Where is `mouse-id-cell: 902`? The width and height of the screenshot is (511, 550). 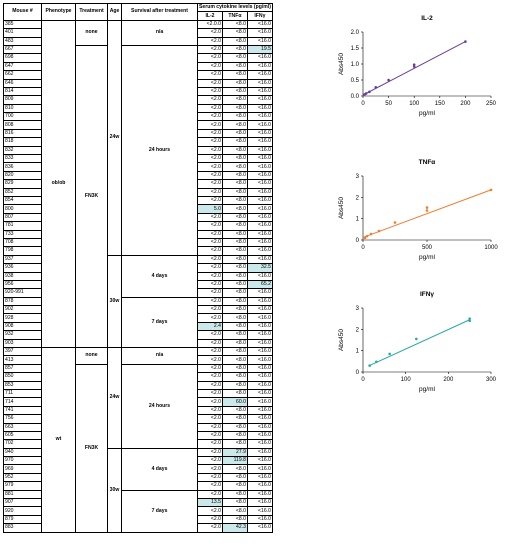
mouse-id-cell: 902 is located at coordinates (22, 310).